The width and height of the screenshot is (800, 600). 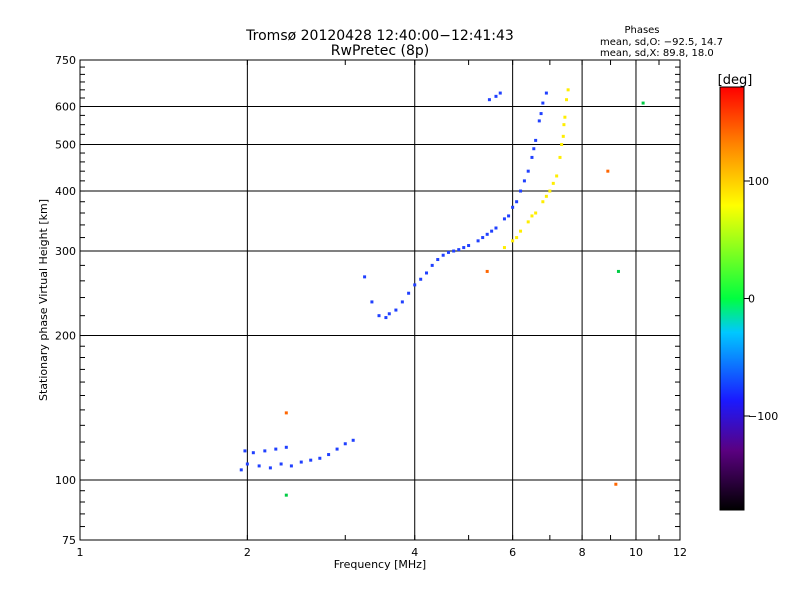 I want to click on x-tick-label: 12, so click(x=680, y=552).